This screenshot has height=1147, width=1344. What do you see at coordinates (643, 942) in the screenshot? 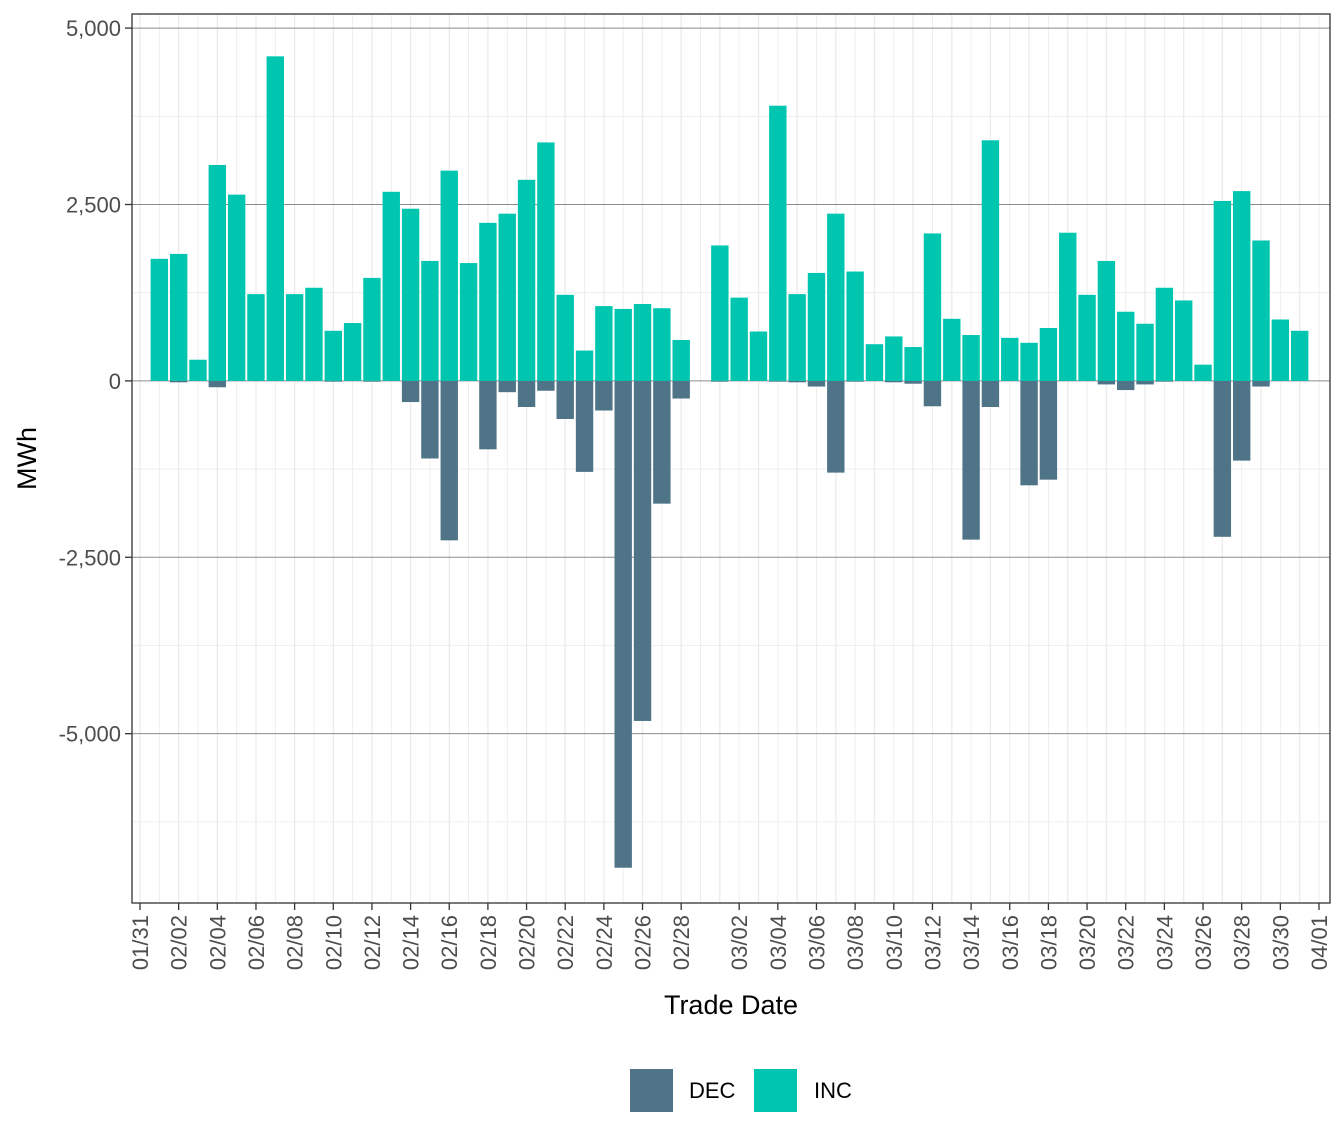
I see `x-tick-label: 02/26` at bounding box center [643, 942].